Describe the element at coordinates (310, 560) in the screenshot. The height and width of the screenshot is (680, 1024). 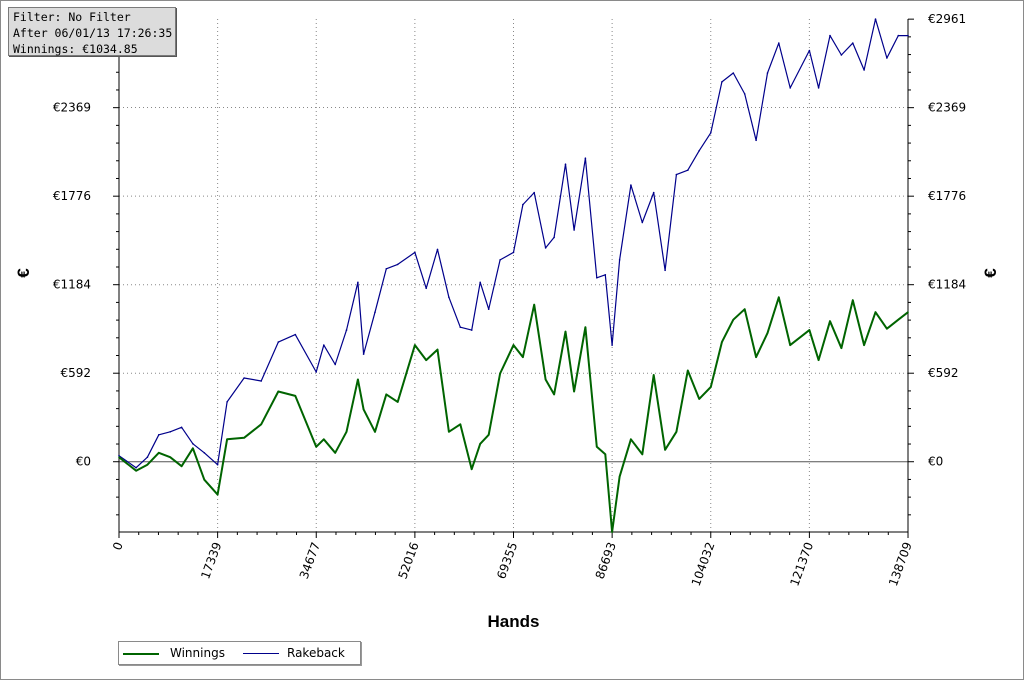
I see `x-tick-label: 34677` at that location.